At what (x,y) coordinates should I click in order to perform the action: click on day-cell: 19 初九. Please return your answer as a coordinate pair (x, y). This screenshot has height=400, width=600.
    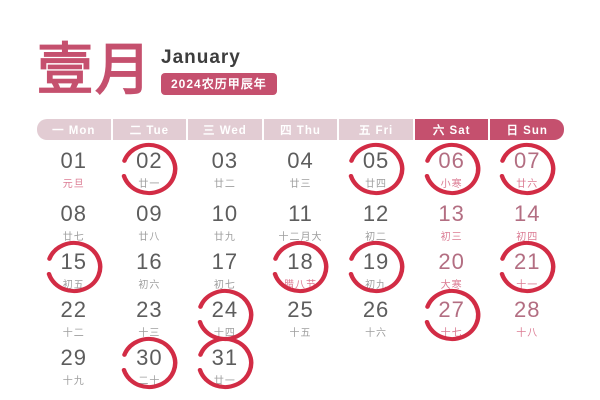
    Looking at the image, I should click on (376, 268).